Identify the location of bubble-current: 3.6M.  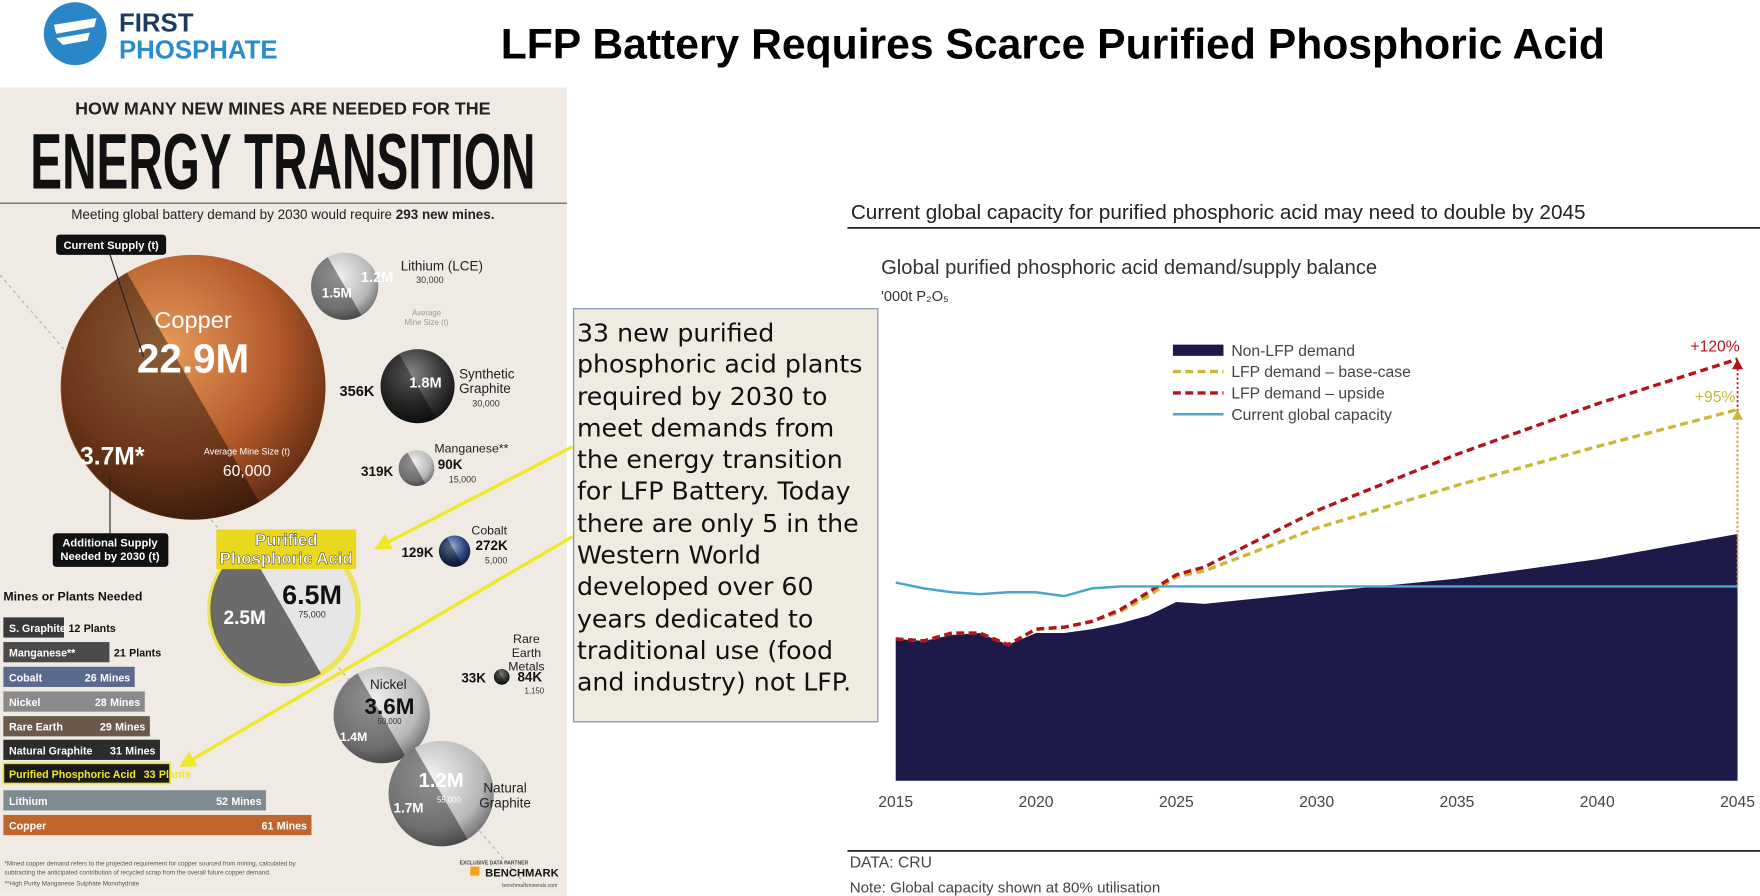
(390, 706).